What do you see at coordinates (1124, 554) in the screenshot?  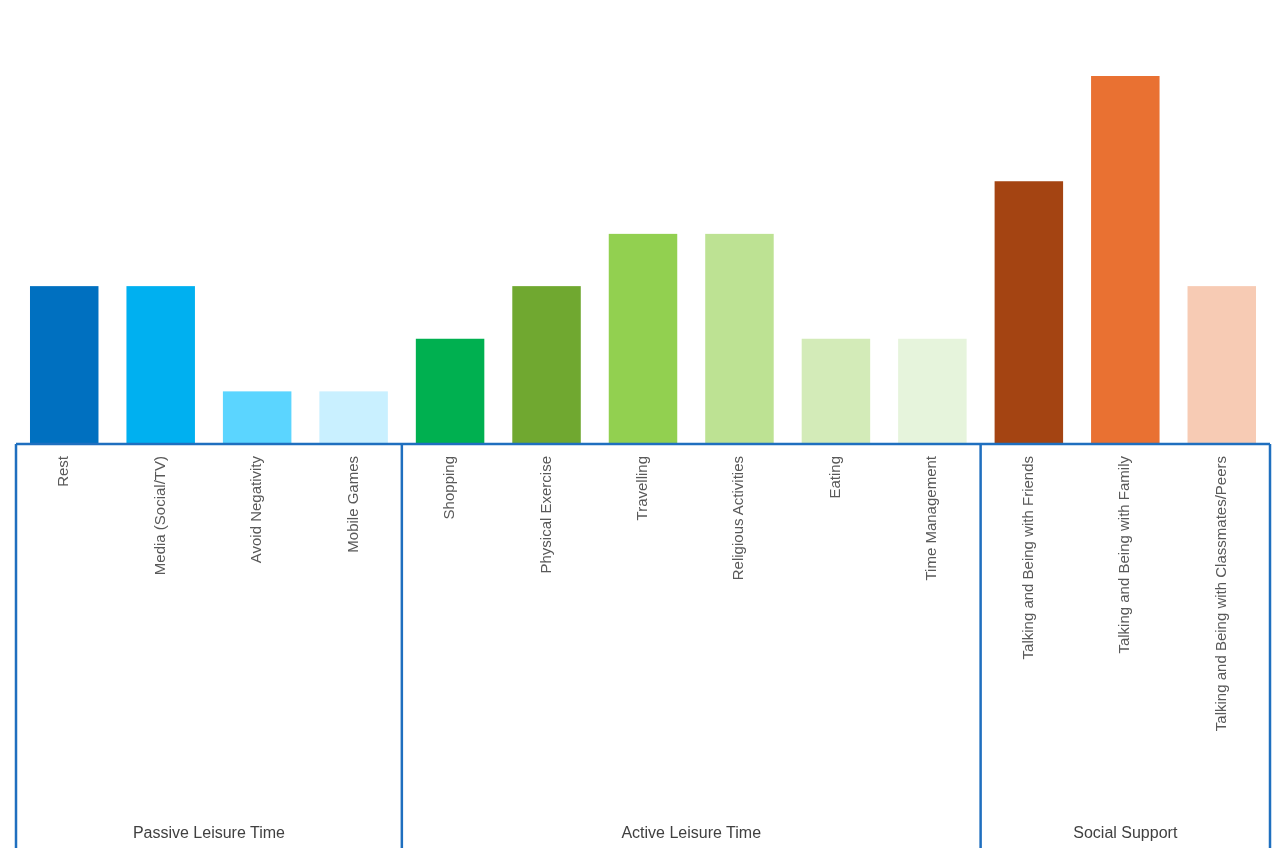 I see `x-tick-label: Talking and Being with Family` at bounding box center [1124, 554].